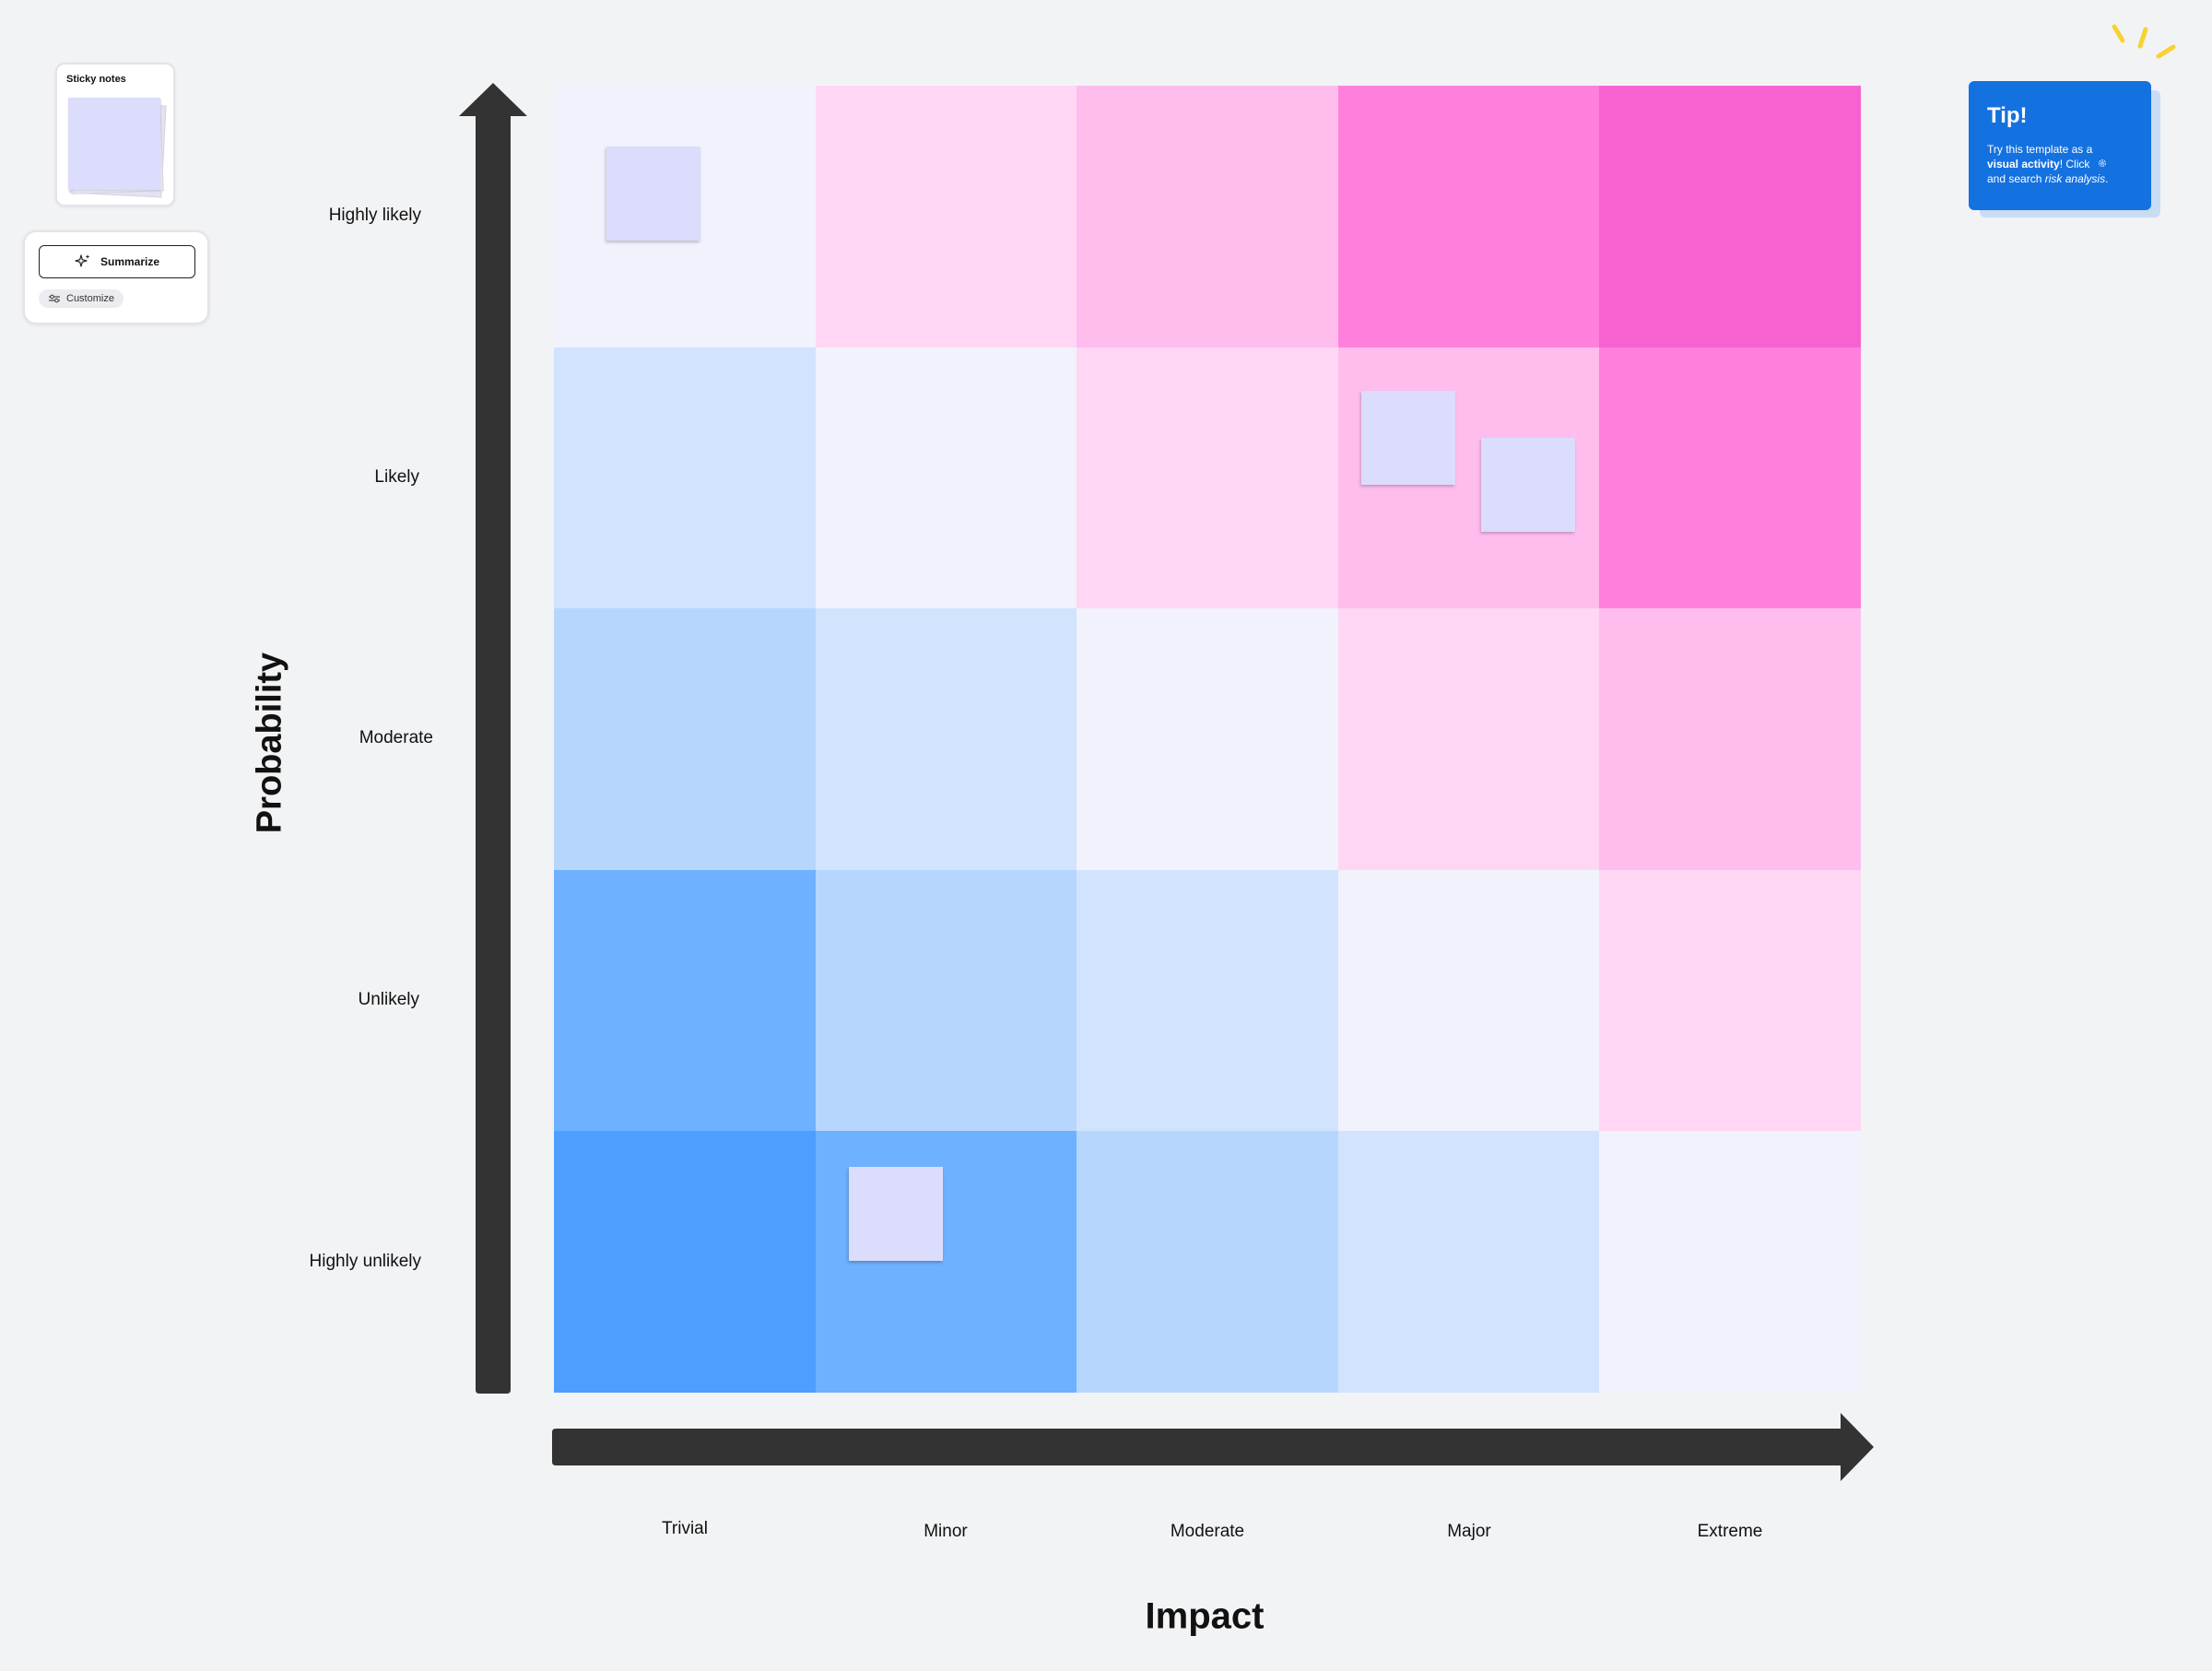 The height and width of the screenshot is (1671, 2212). Describe the element at coordinates (1730, 1531) in the screenshot. I see `impact-label-extreme: Extreme` at that location.